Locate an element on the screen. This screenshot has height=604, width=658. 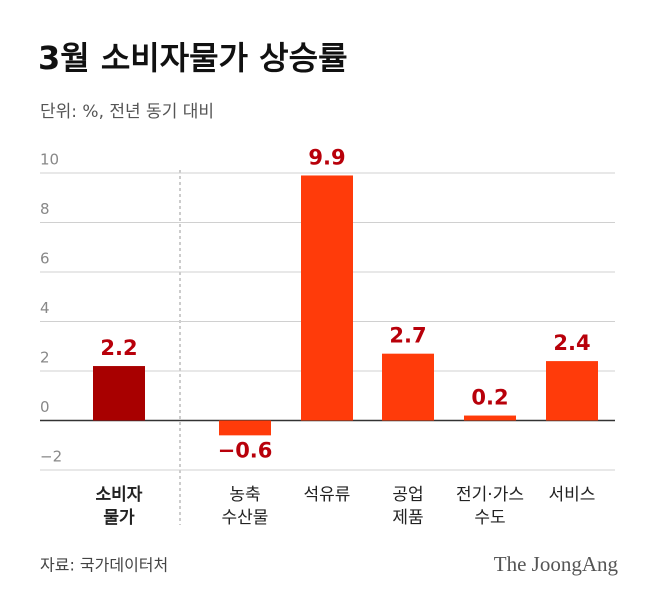
x-tick-label: 소비자 is located at coordinates (119, 495).